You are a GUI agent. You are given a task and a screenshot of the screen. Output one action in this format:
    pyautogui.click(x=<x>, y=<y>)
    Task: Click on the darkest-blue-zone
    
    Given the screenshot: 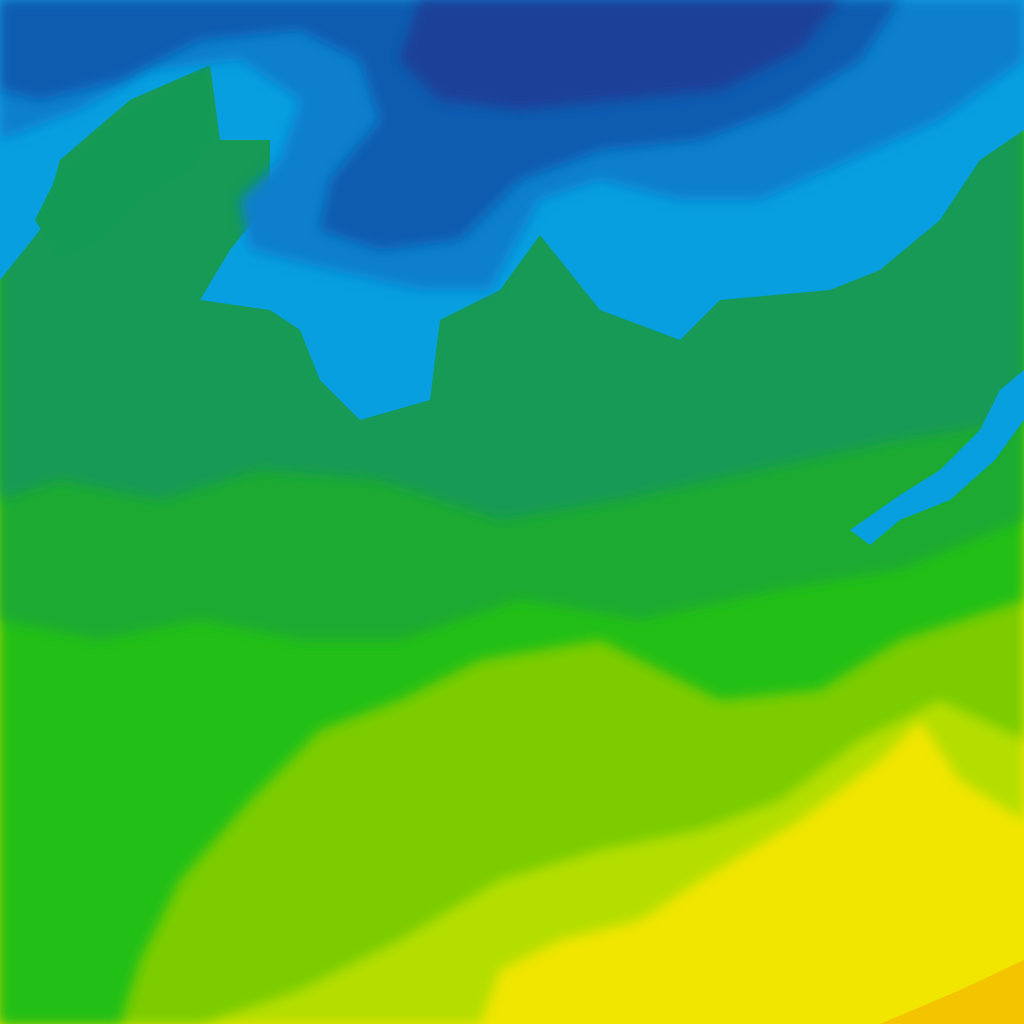 What is the action you would take?
    pyautogui.click(x=620, y=55)
    